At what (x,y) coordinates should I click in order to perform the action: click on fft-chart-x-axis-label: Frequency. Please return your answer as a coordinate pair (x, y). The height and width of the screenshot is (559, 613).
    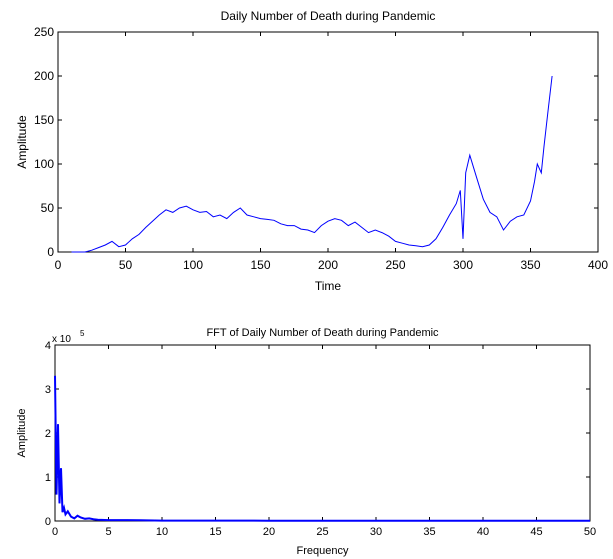
    Looking at the image, I should click on (323, 551).